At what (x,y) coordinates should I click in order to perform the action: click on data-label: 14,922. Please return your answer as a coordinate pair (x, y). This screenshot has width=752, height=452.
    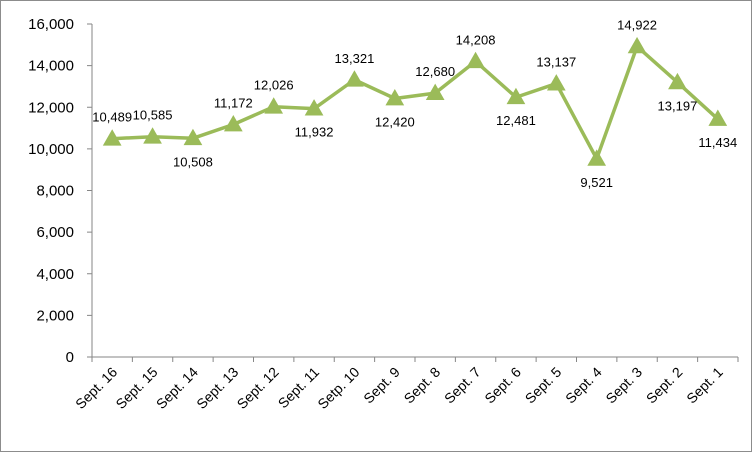
    Looking at the image, I should click on (637, 24).